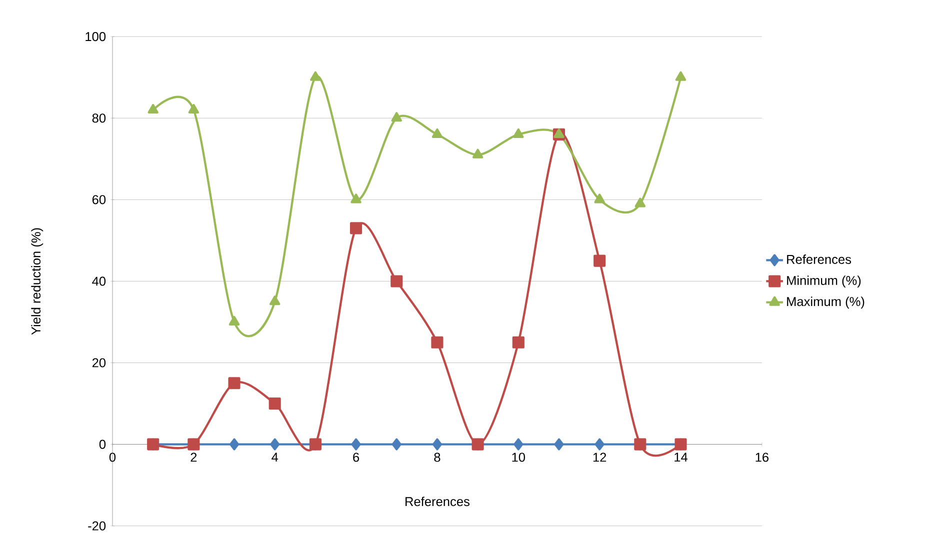 The image size is (927, 546). I want to click on y-tick-label: 60, so click(99, 199).